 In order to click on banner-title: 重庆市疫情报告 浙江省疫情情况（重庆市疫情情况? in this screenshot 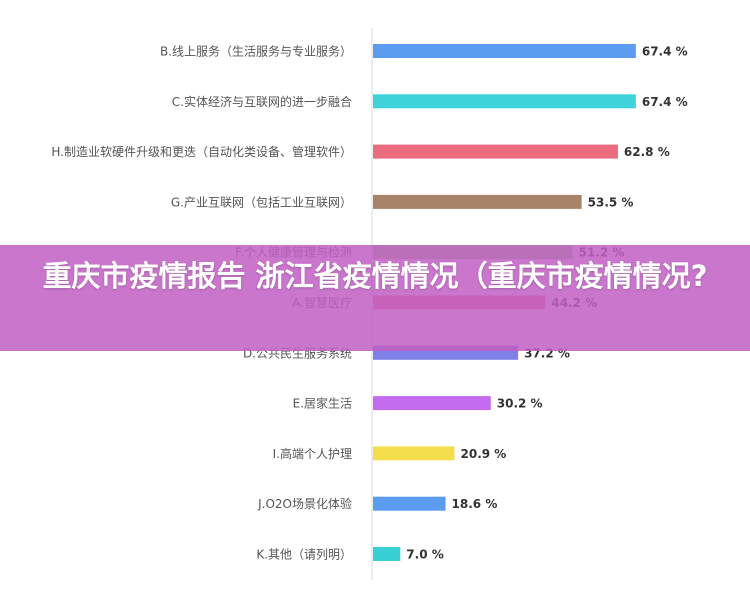, I will do `click(375, 276)`.